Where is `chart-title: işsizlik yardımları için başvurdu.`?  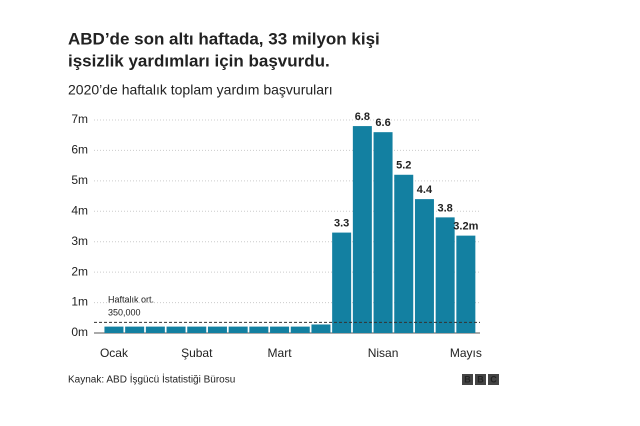
chart-title: işsizlik yardımları için başvurdu. is located at coordinates (199, 60).